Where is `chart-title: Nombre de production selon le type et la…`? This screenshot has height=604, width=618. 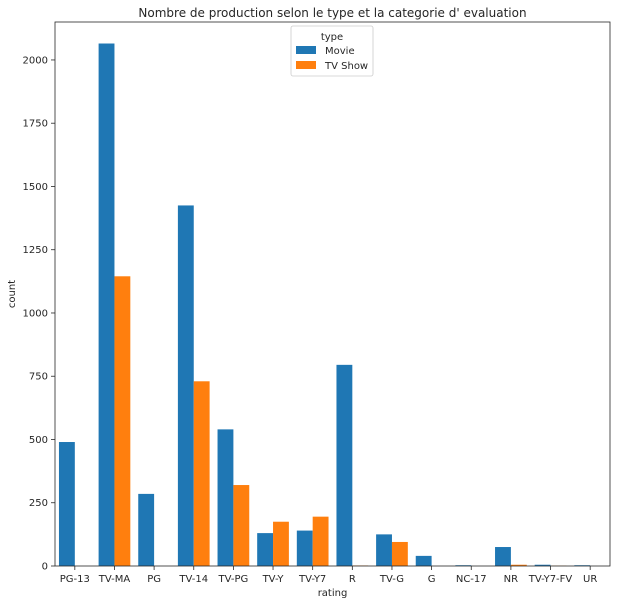 chart-title: Nombre de production selon le type et la… is located at coordinates (332, 13).